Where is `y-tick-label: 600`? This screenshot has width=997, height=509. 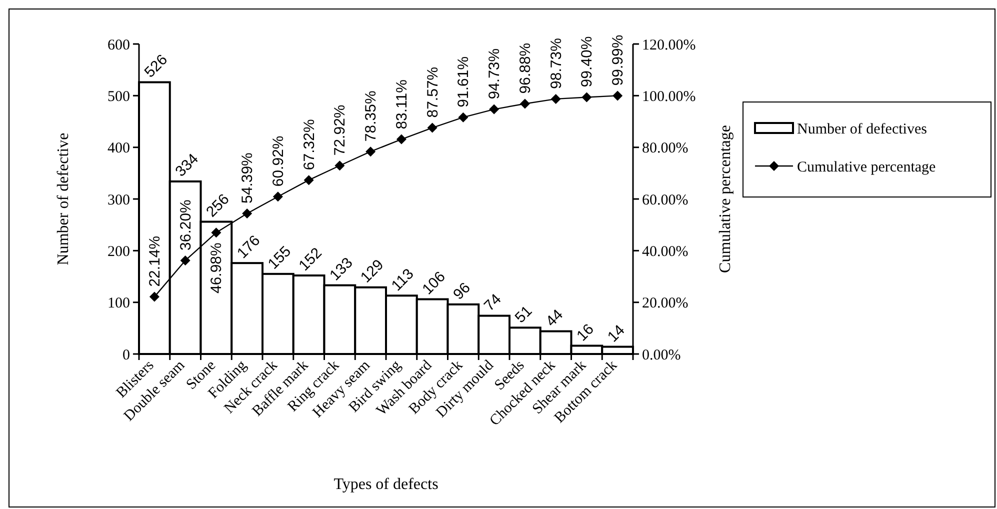 y-tick-label: 600 is located at coordinates (119, 45).